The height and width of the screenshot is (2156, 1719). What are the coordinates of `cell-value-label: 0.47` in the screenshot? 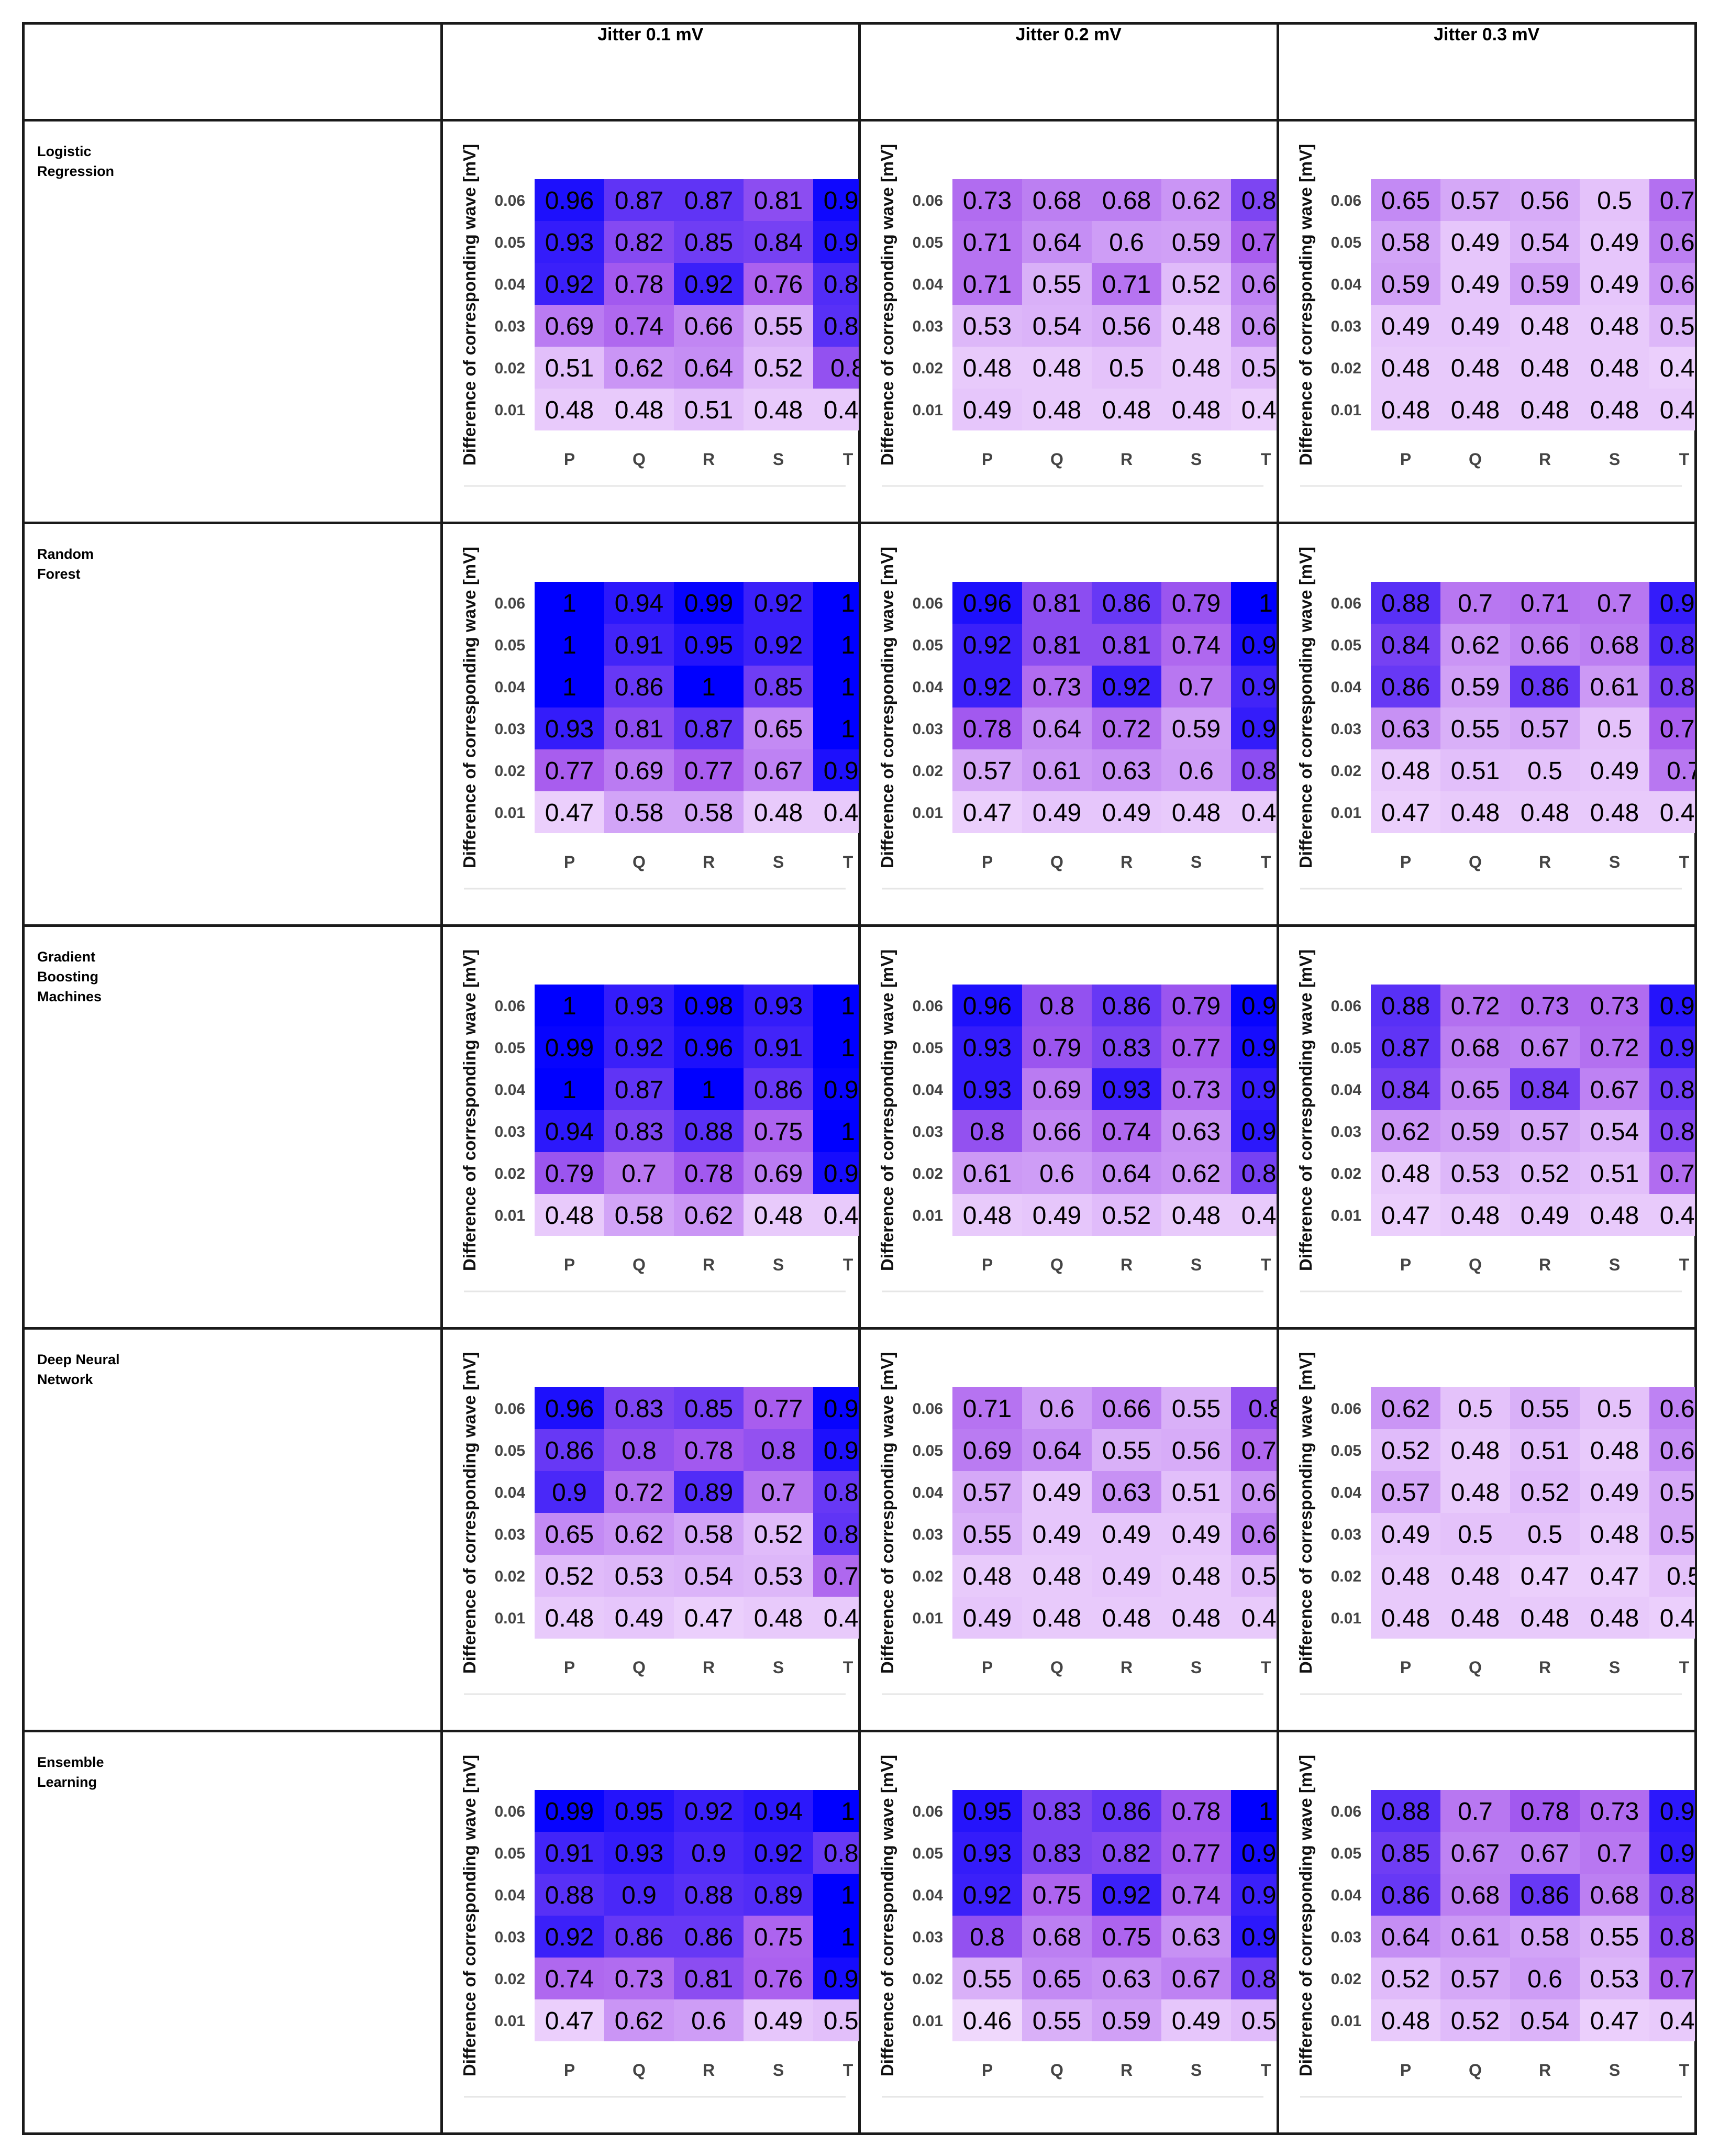 It's located at (1676, 368).